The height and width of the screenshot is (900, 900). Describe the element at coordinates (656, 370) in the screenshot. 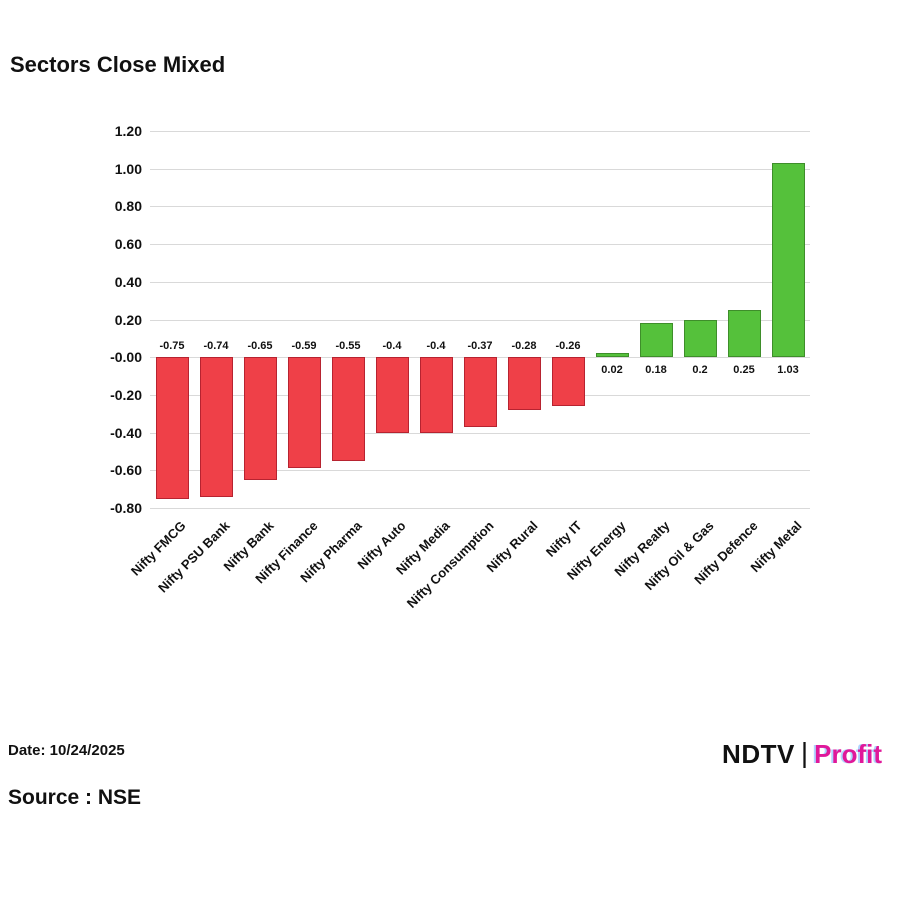

I see `bar-value-label: 0.18` at that location.